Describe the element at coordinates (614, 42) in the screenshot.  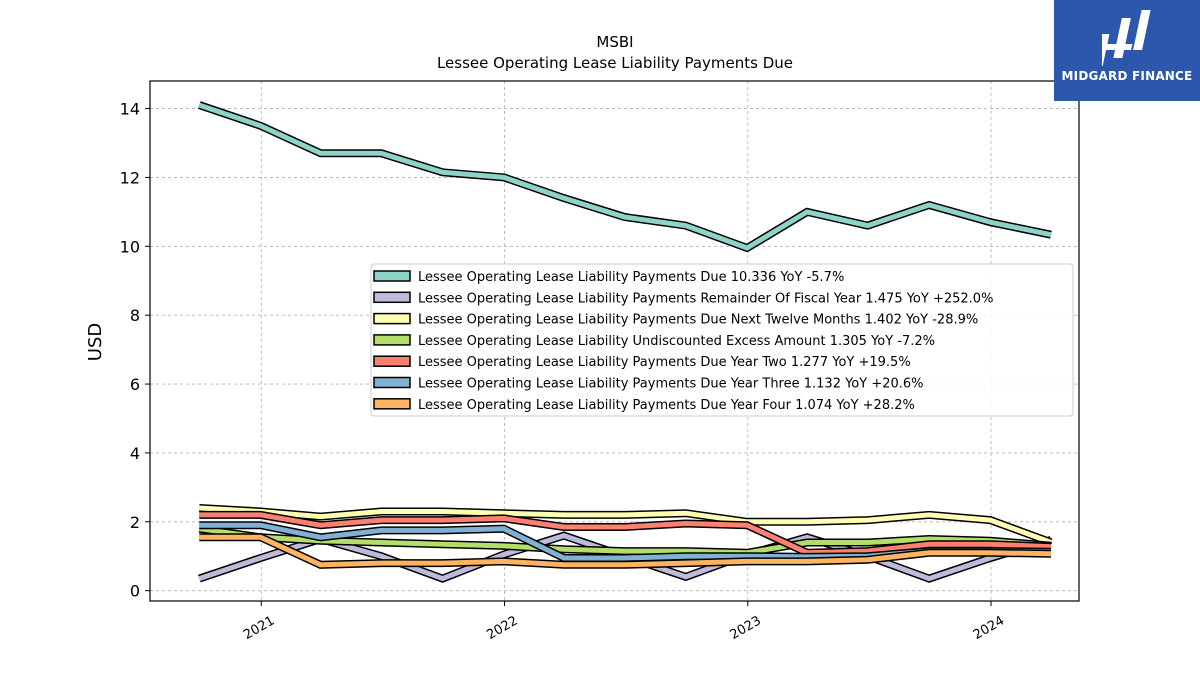
I see `chart-title: MSBI` at that location.